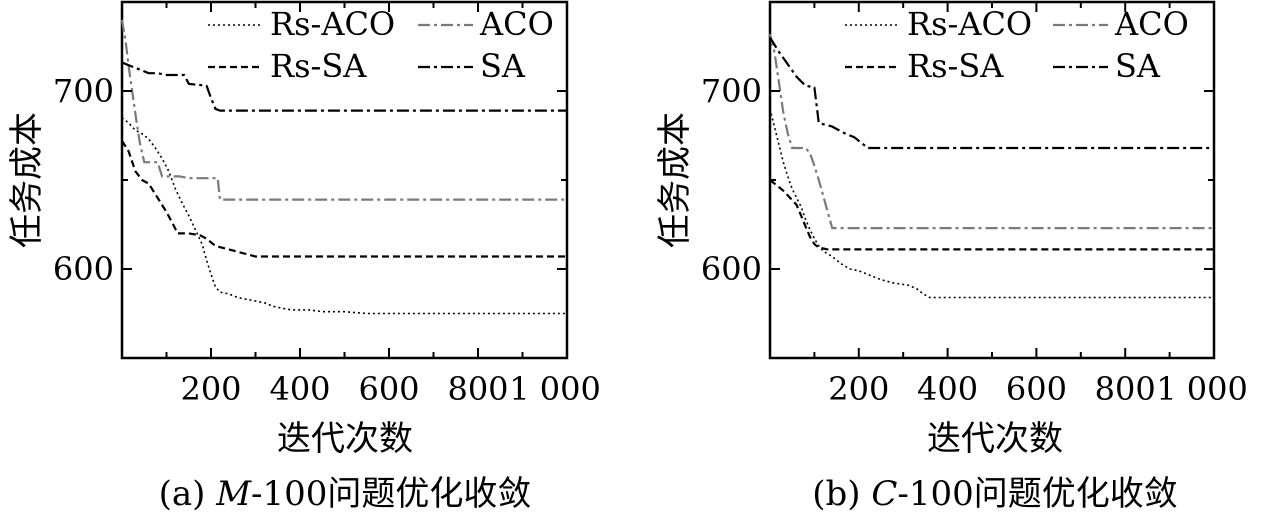 Image resolution: width=1261 pixels, height=517 pixels. Describe the element at coordinates (995, 494) in the screenshot. I see `panel-caption: (b) C-100问题优化收敛` at that location.